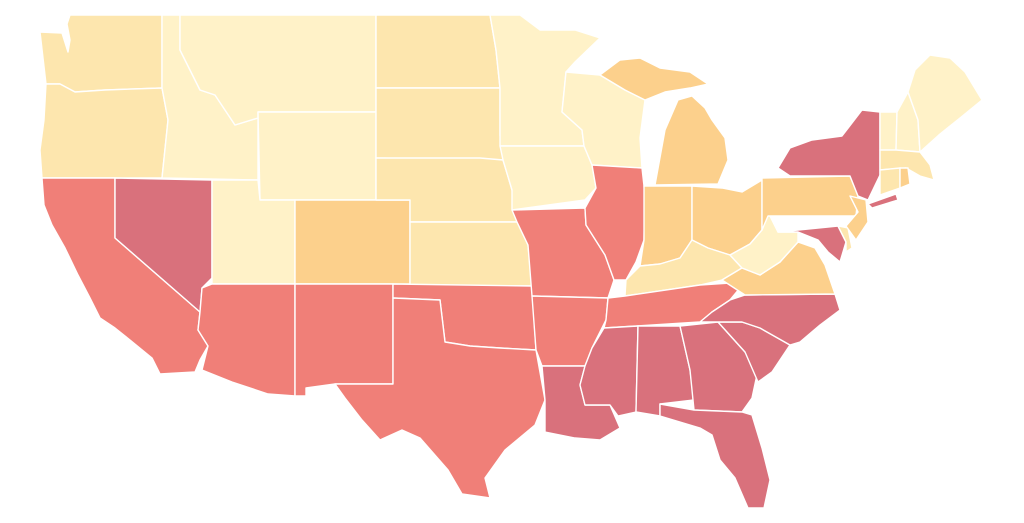 Image resolution: width=1024 pixels, height=523 pixels. I want to click on state-nm, so click(344, 340).